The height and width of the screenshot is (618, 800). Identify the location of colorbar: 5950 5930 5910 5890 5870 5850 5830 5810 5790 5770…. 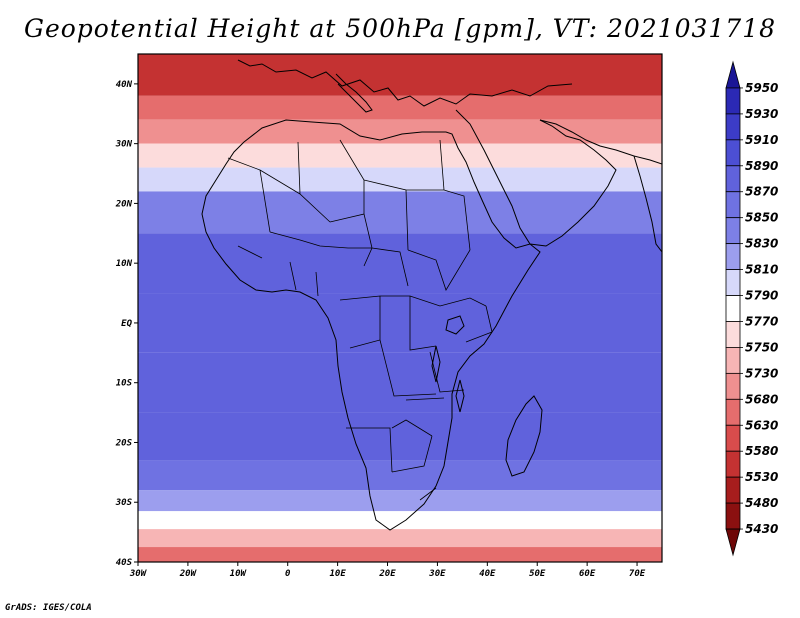
(751, 308).